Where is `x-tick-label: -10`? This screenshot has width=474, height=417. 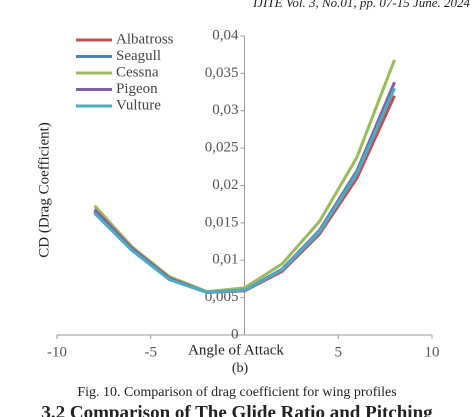
x-tick-label: -10 is located at coordinates (57, 352).